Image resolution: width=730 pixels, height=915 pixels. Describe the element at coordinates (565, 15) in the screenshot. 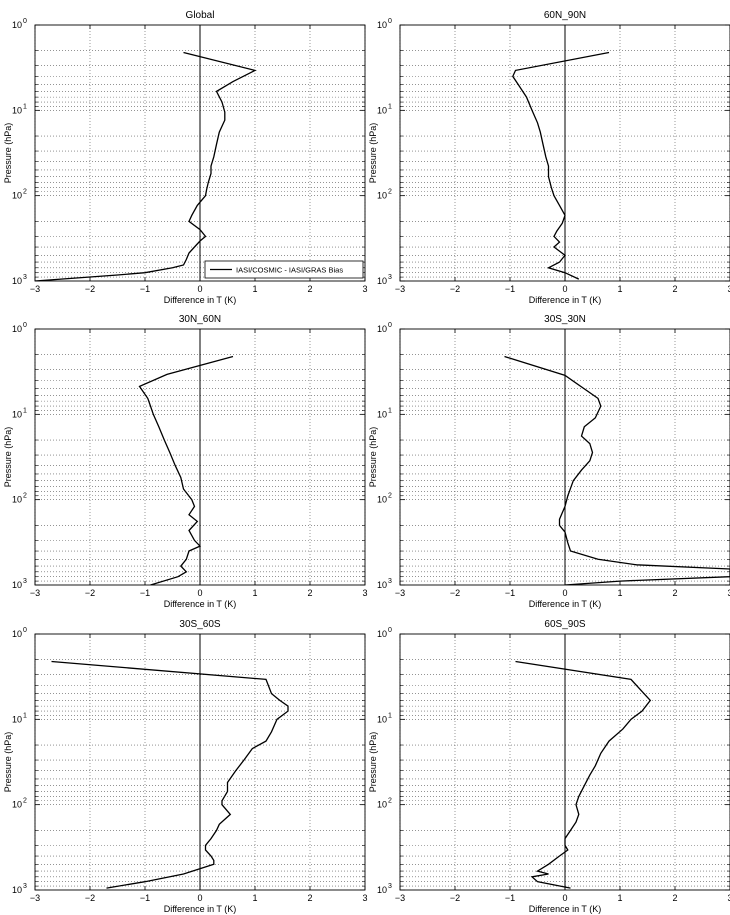

I see `subplot-title: 60N_90N` at that location.